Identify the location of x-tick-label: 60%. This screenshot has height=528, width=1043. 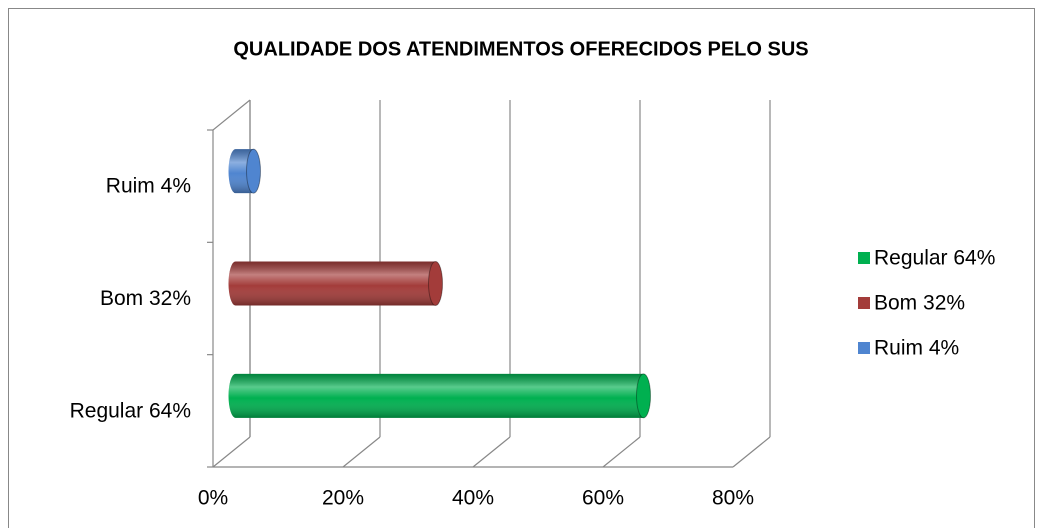
(603, 498).